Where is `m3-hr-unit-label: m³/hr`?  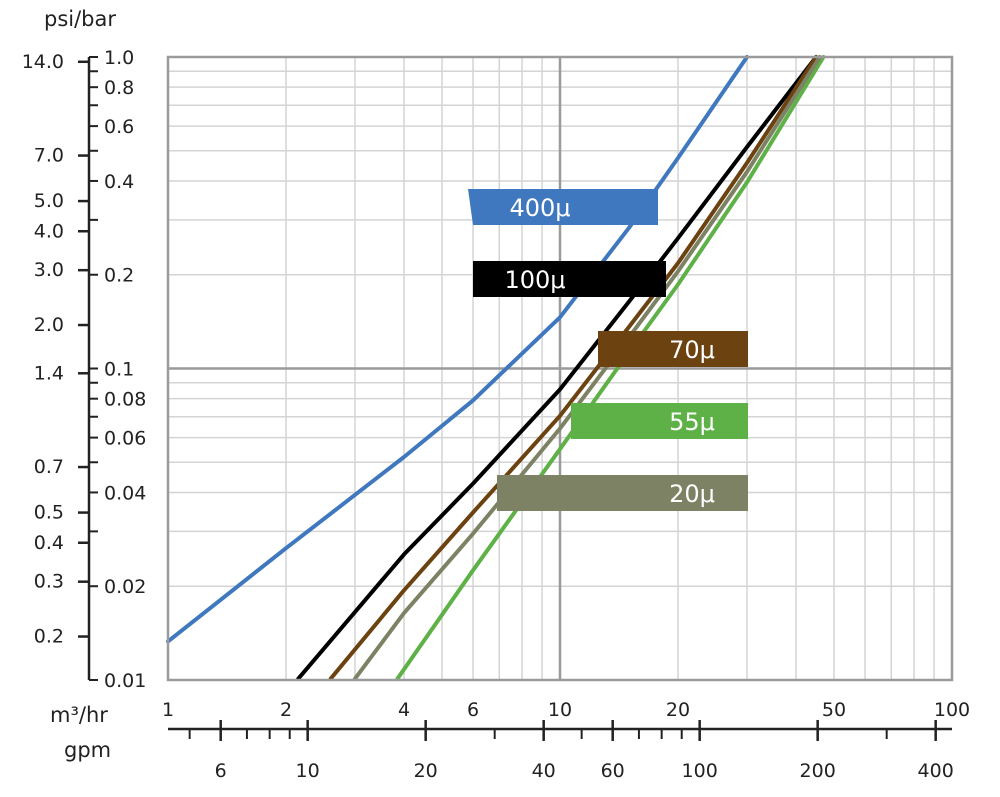 m3-hr-unit-label: m³/hr is located at coordinates (79, 715).